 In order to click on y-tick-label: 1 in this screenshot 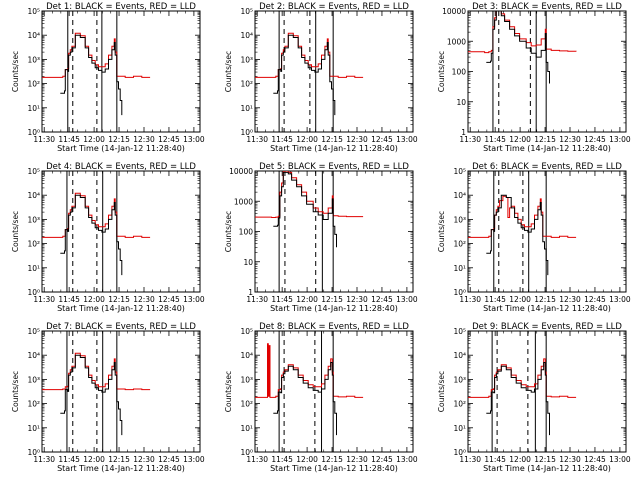, I will do `click(463, 132)`.